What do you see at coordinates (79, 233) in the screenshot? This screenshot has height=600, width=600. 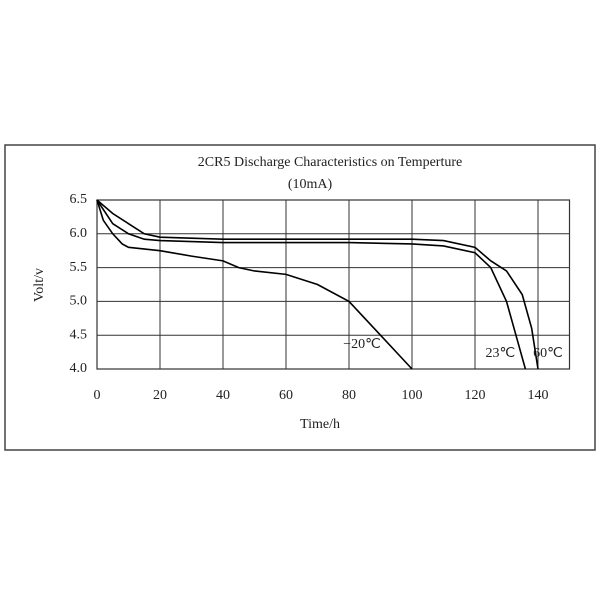 I see `y-tick-label: 6.0` at bounding box center [79, 233].